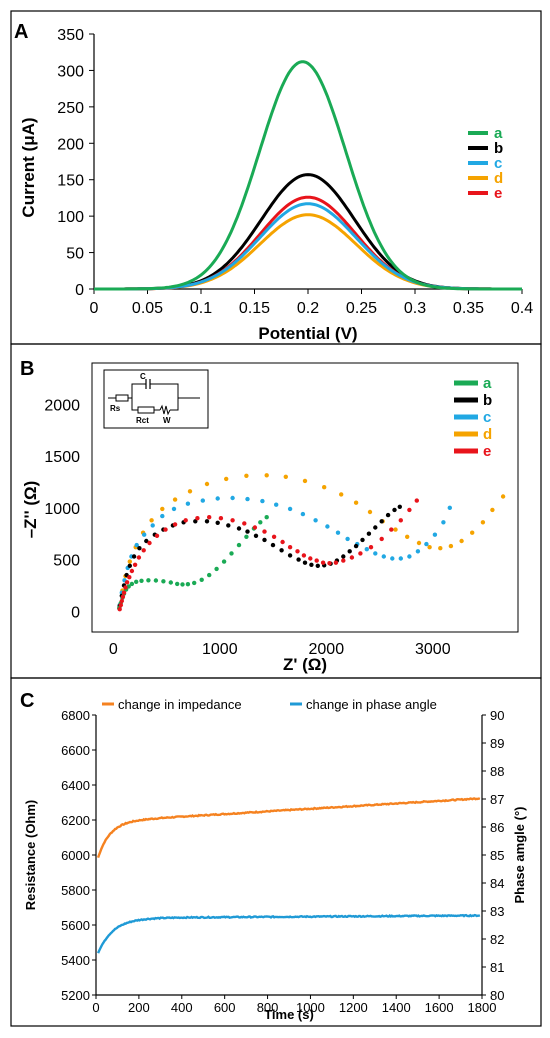  Describe the element at coordinates (113, 649) in the screenshot. I see `x-tick-label-b: 0` at that location.